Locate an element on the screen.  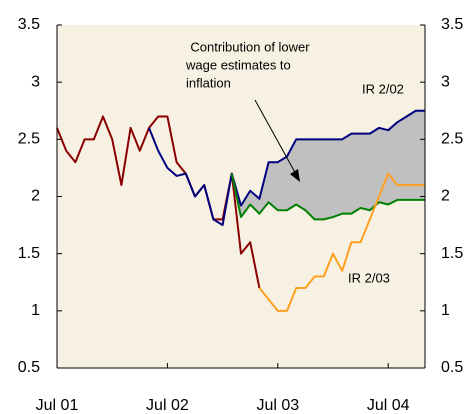
x-tick-label: Jul 02 is located at coordinates (167, 405).